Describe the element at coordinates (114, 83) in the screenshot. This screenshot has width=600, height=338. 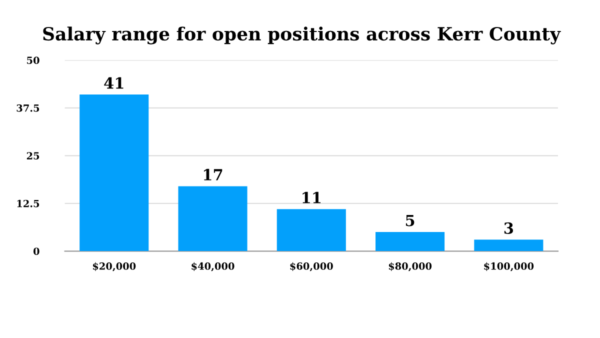
I see `data-label: 41` at that location.